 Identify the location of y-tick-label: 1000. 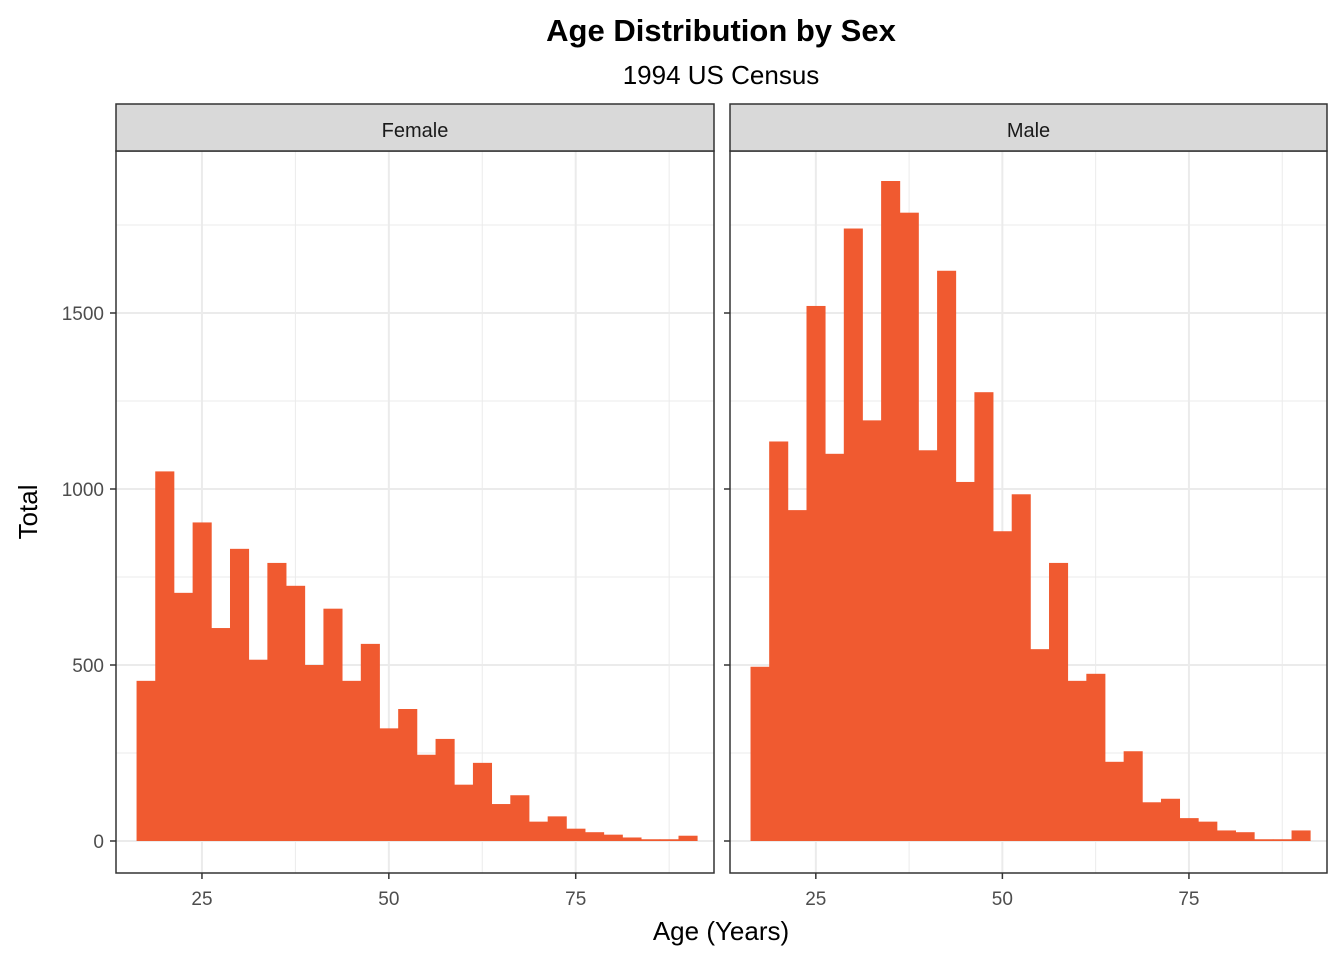
(83, 490).